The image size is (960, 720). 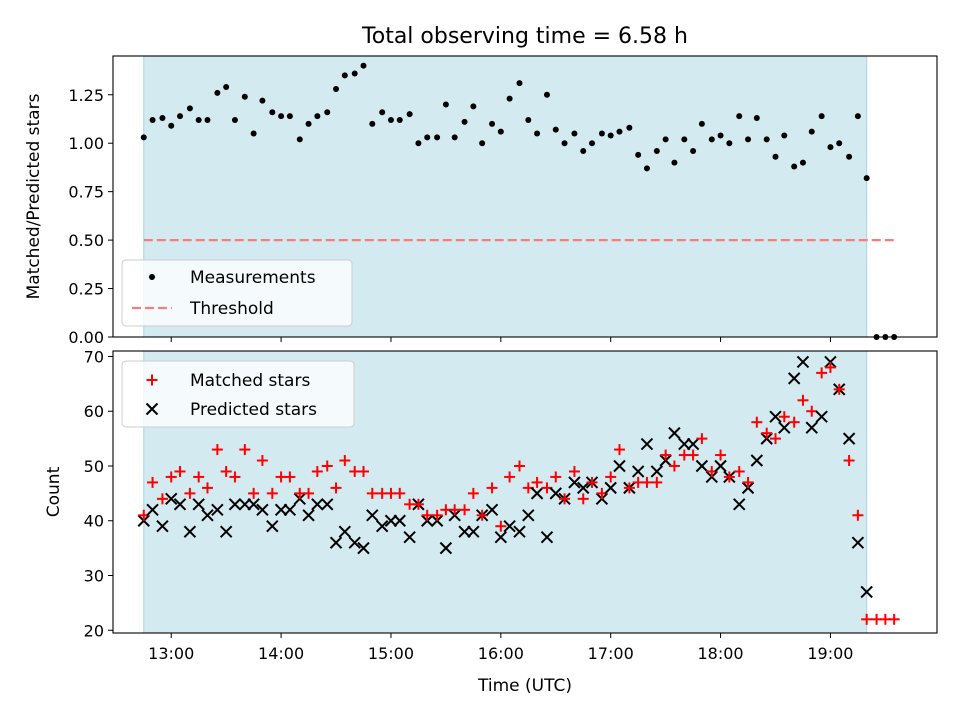 I want to click on bottom-x-ticks: 13:00 14:00 15:00 16:00 17:00 18:00 19:00, so click(x=500, y=648).